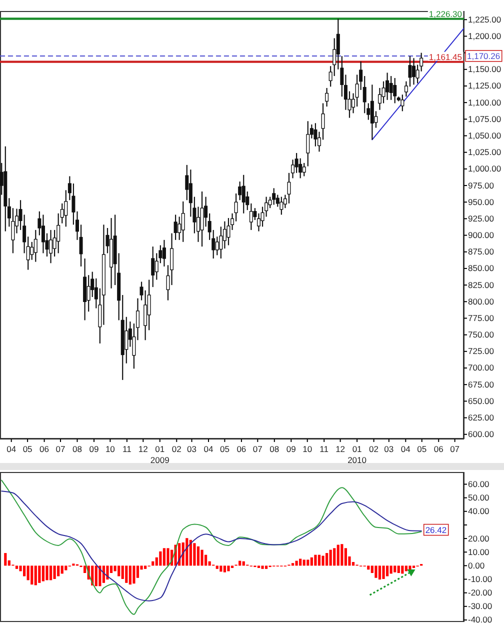 This screenshot has height=625, width=504. Describe the element at coordinates (479, 511) in the screenshot. I see `y-tick-label: 40.00` at that location.